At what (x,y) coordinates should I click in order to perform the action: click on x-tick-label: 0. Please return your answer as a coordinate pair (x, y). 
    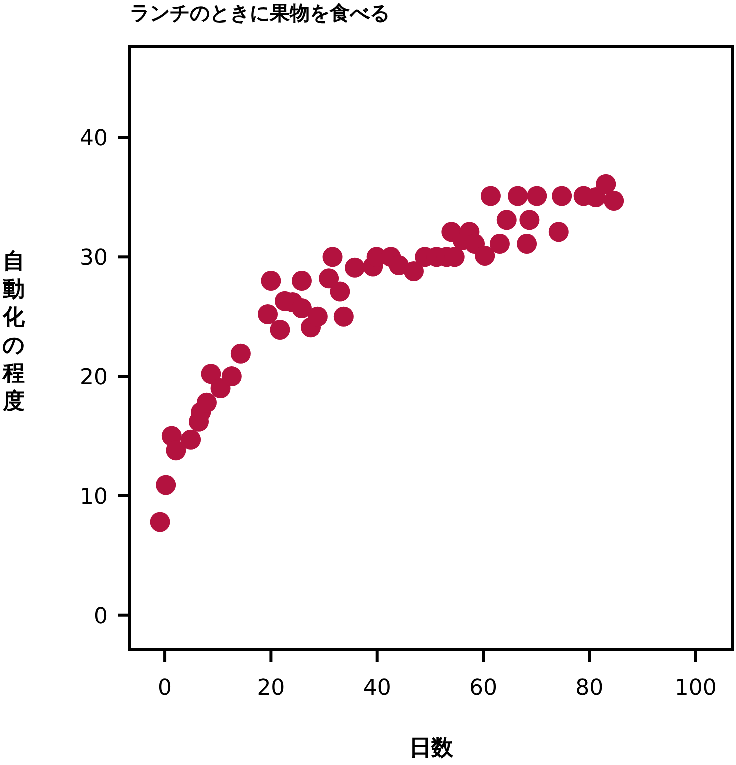
    Looking at the image, I should click on (165, 688).